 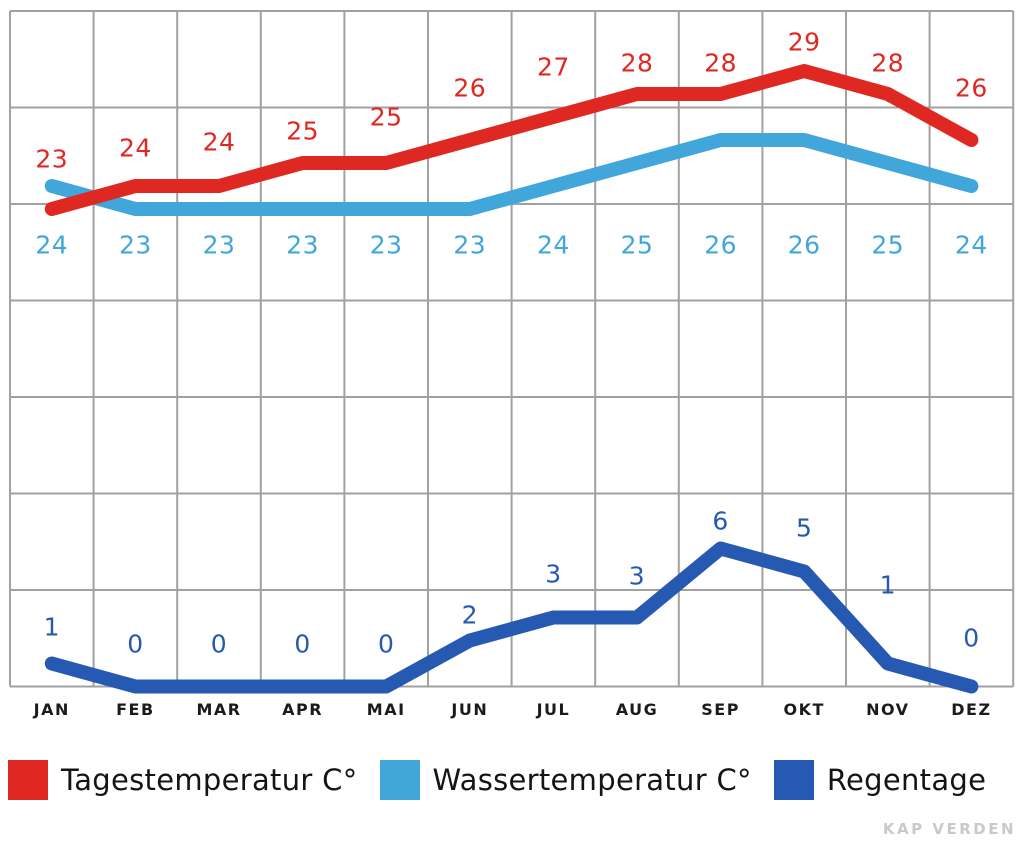 I want to click on legend-item-day-temp: Tagestemperatur C°, so click(x=183, y=780).